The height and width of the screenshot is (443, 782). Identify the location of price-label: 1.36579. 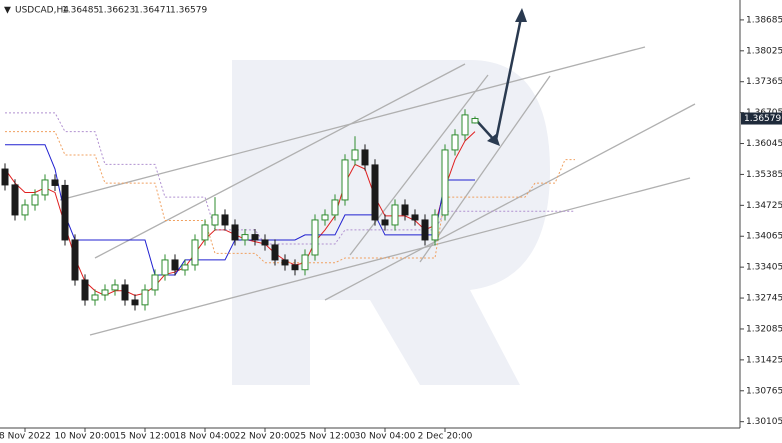
(762, 119).